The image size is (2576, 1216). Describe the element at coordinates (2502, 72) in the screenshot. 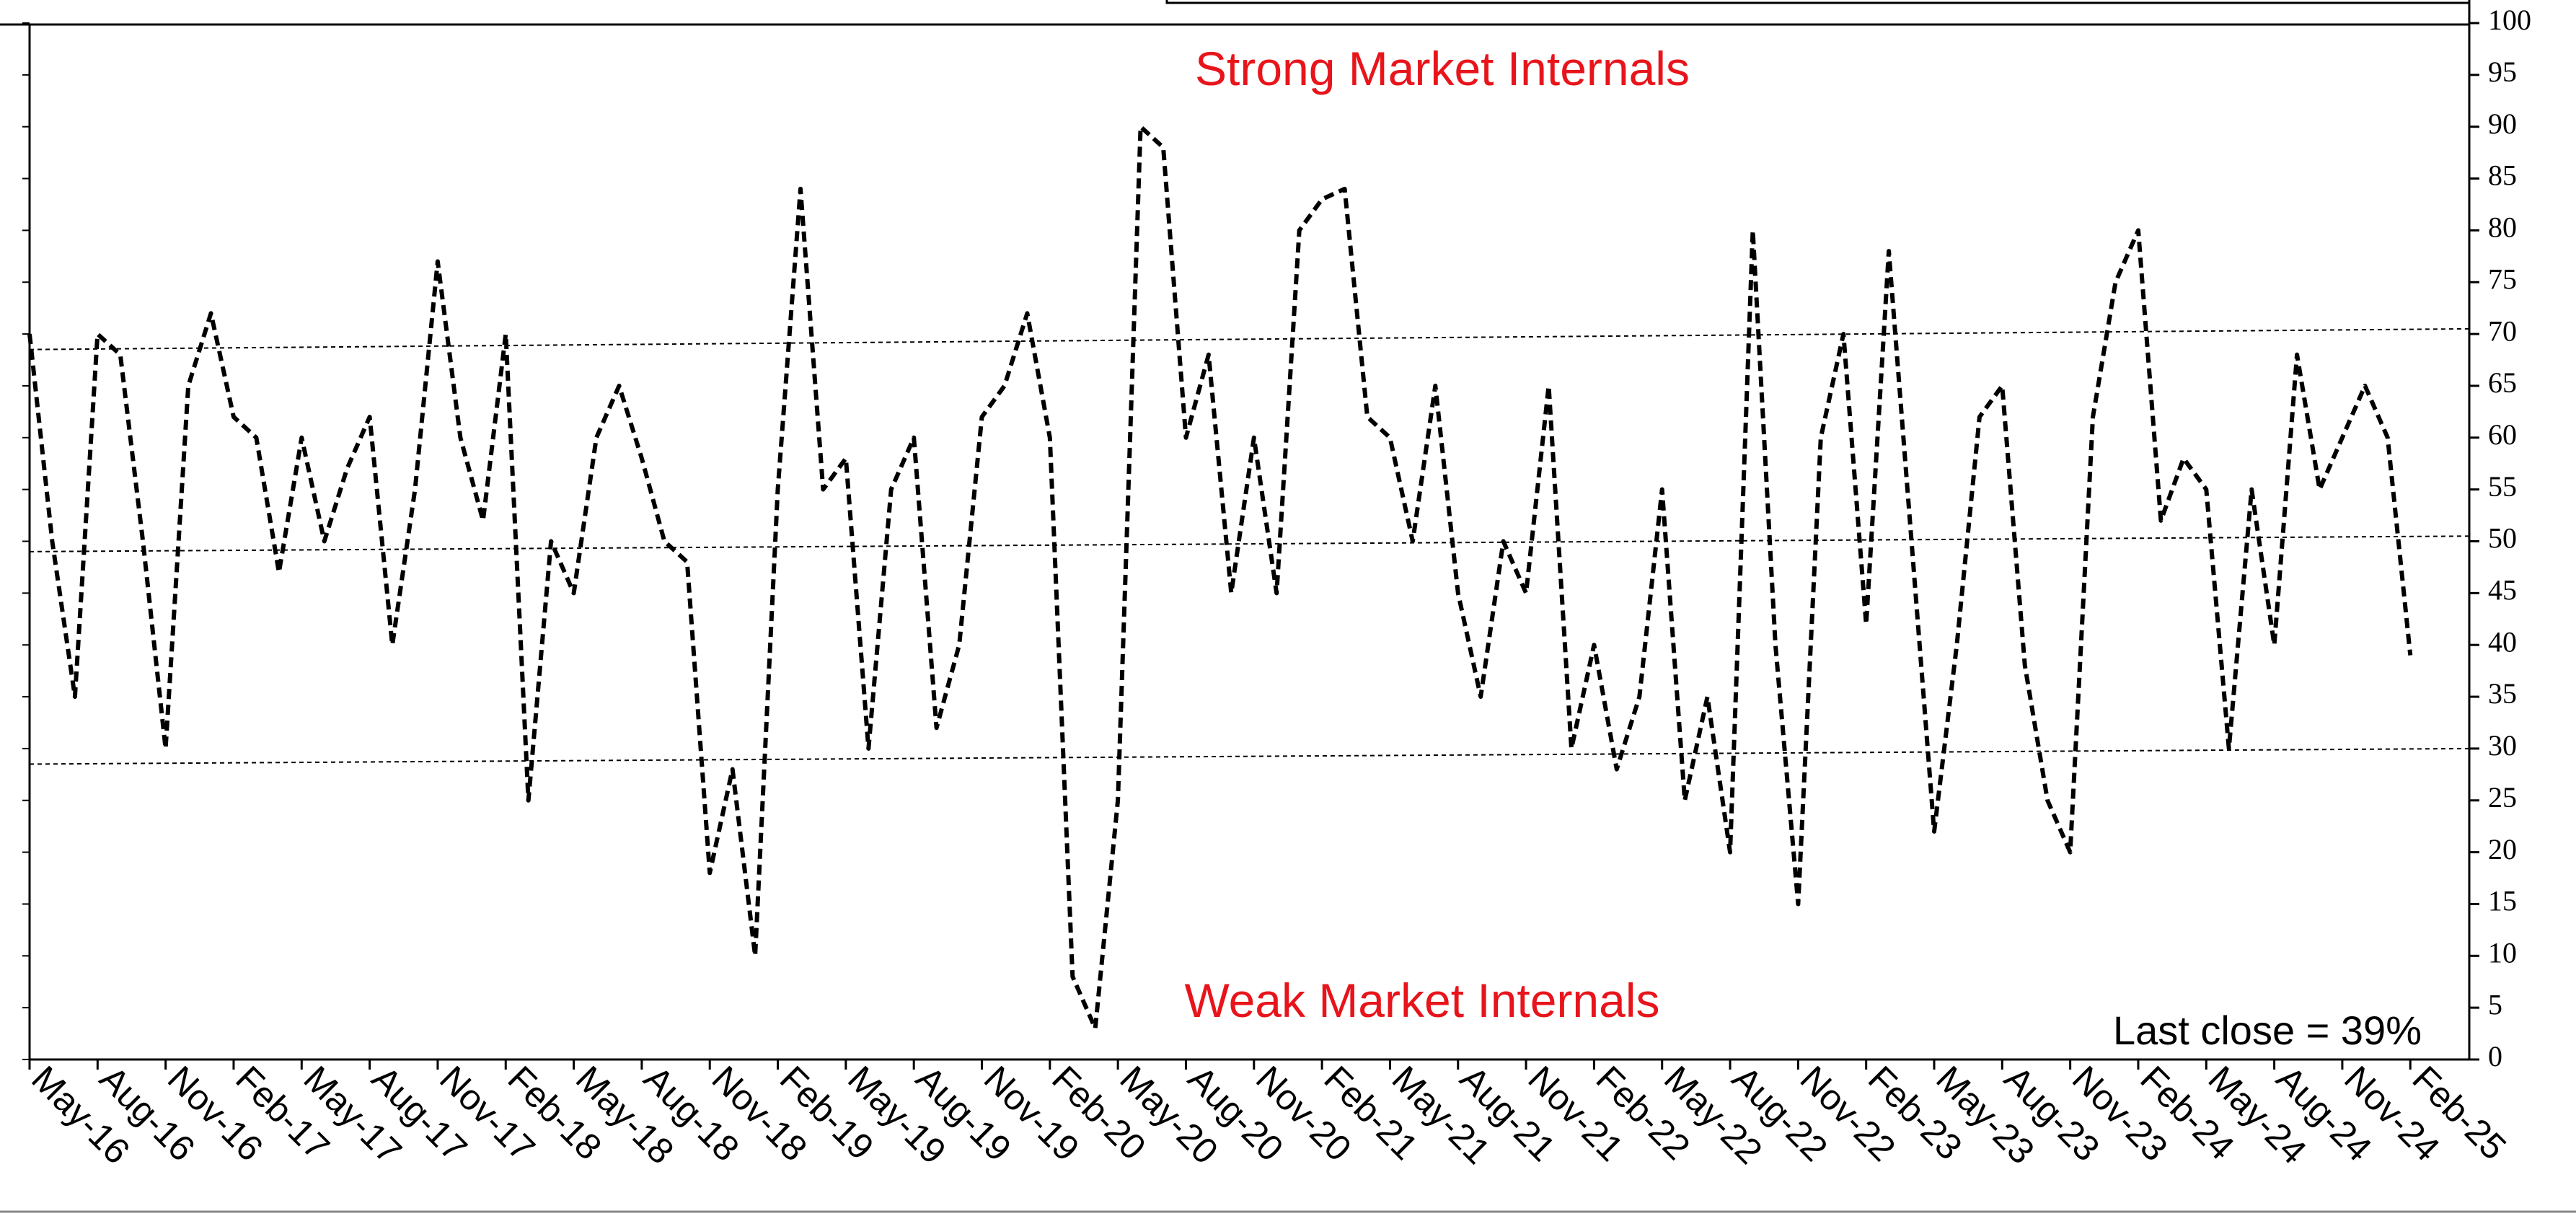

I see `y-tick-label: 95` at that location.